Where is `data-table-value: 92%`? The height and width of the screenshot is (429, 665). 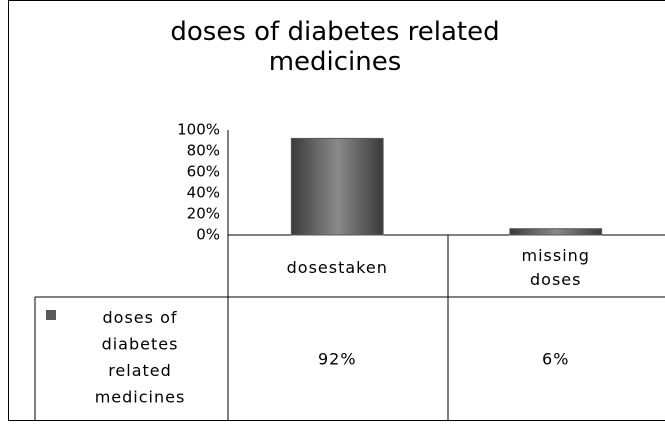 data-table-value: 92% is located at coordinates (337, 359).